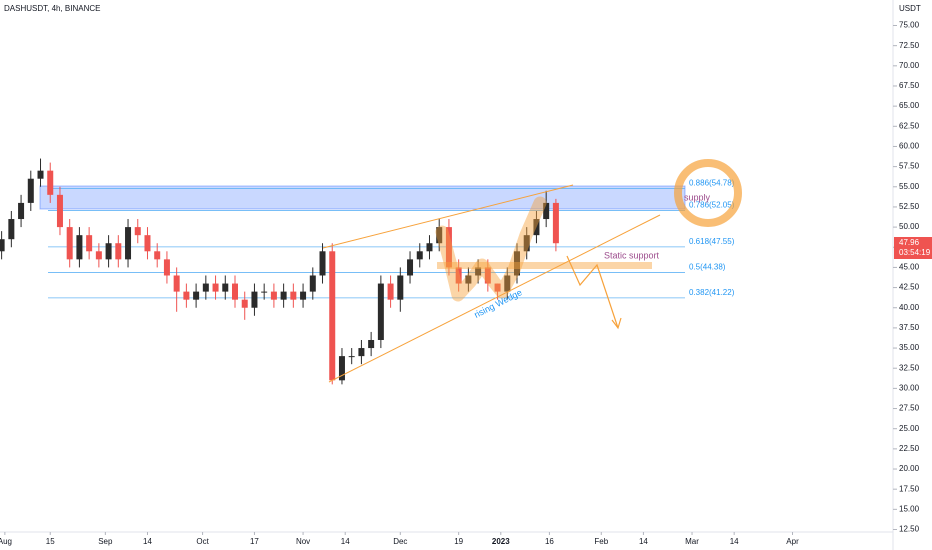 Image resolution: width=932 pixels, height=550 pixels. Describe the element at coordinates (909, 125) in the screenshot. I see `y-tick-label: 62.50` at that location.